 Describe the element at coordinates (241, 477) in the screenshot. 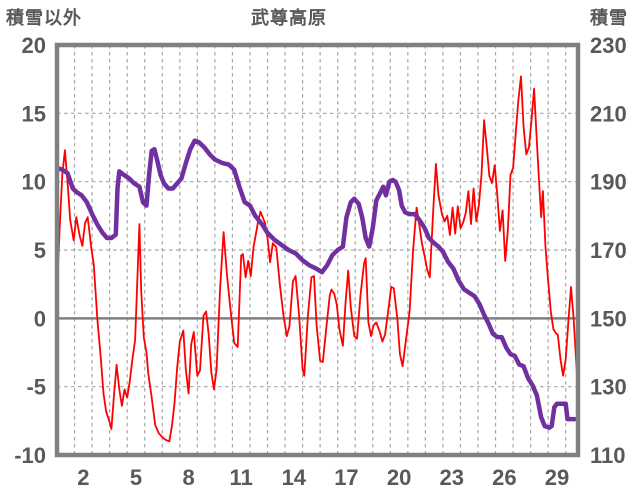

I see `x-axis-tick: 11` at that location.